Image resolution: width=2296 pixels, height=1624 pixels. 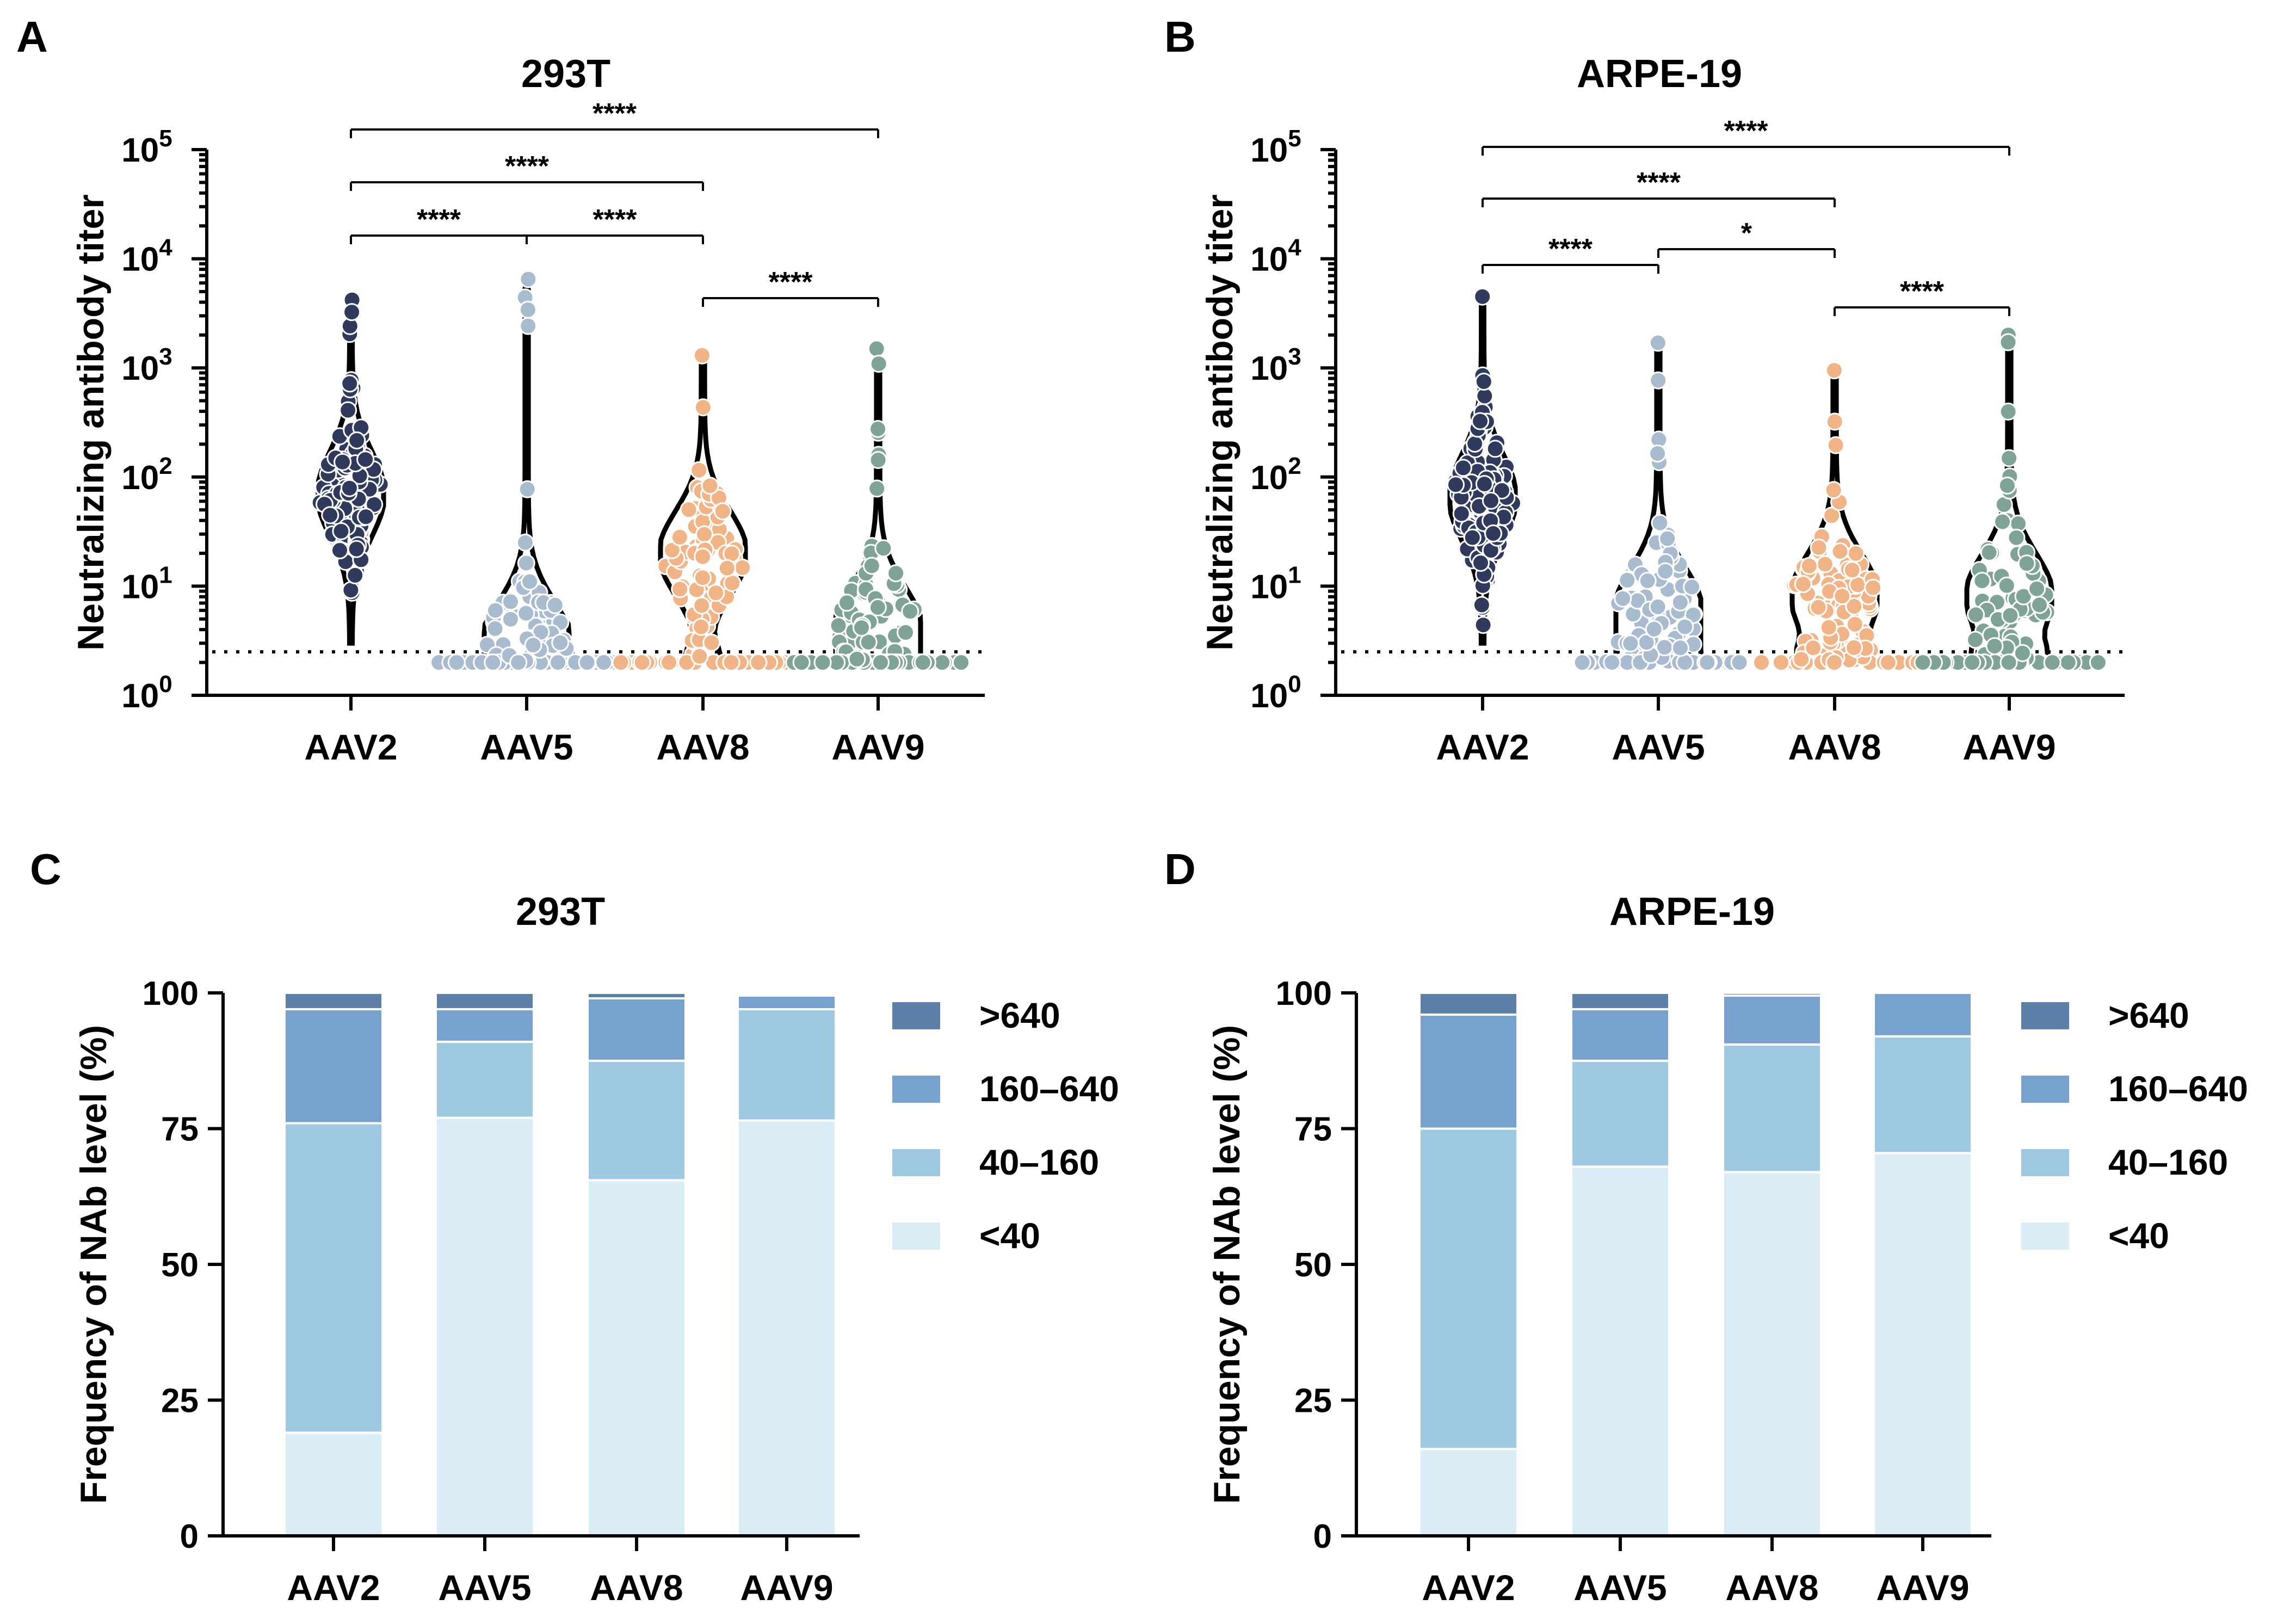 I want to click on y-tick-label: 10⁴, so click(x=1275, y=257).